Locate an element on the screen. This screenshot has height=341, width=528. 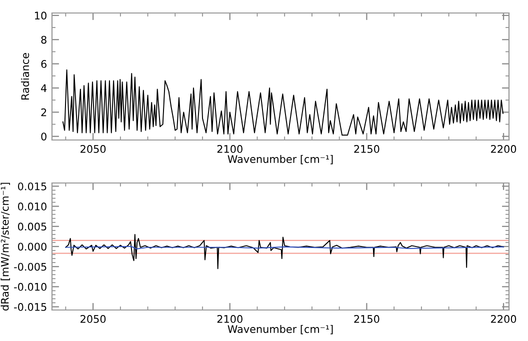
y-axis-title: dRad [mW/m²/ster/cm⁻¹] is located at coordinates (5, 246).